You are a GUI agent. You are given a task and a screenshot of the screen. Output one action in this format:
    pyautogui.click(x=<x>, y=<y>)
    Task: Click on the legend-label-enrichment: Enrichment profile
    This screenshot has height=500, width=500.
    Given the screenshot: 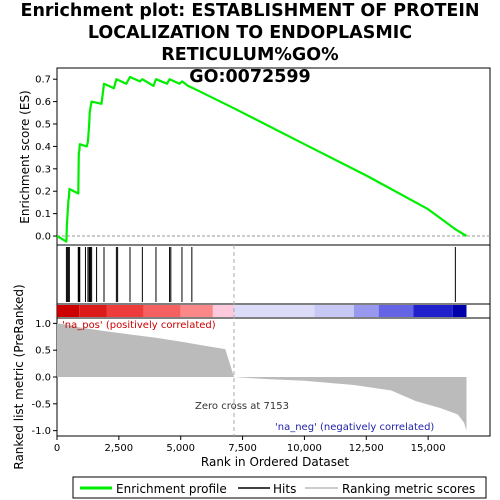 What is the action you would take?
    pyautogui.click(x=171, y=489)
    